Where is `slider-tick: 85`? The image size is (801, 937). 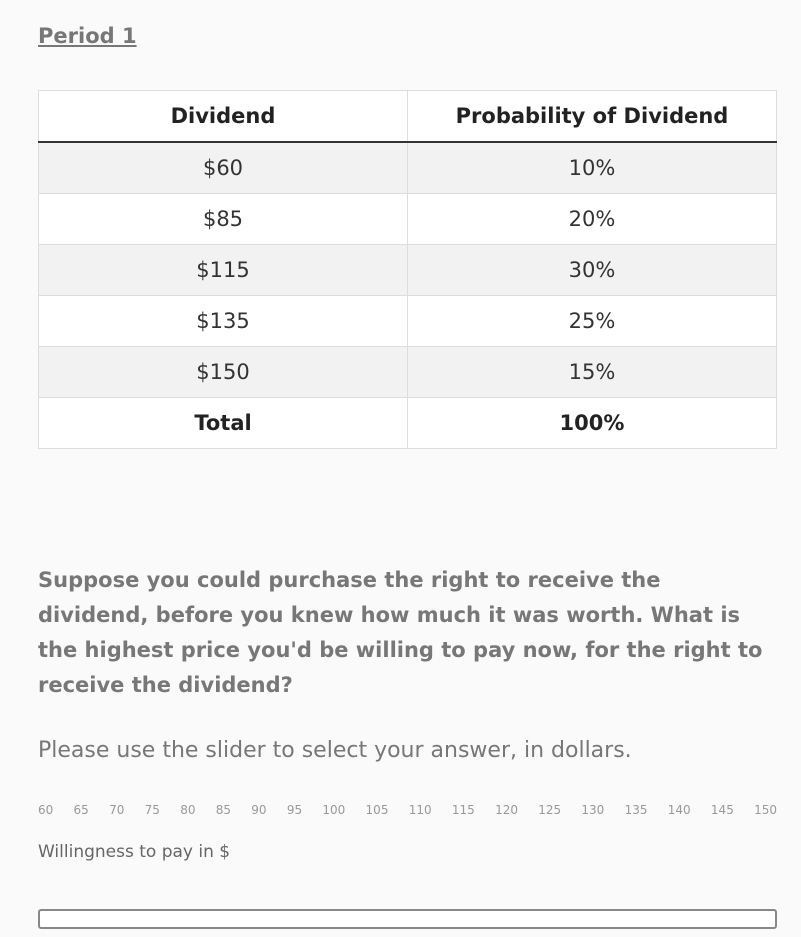 slider-tick: 85 is located at coordinates (223, 810).